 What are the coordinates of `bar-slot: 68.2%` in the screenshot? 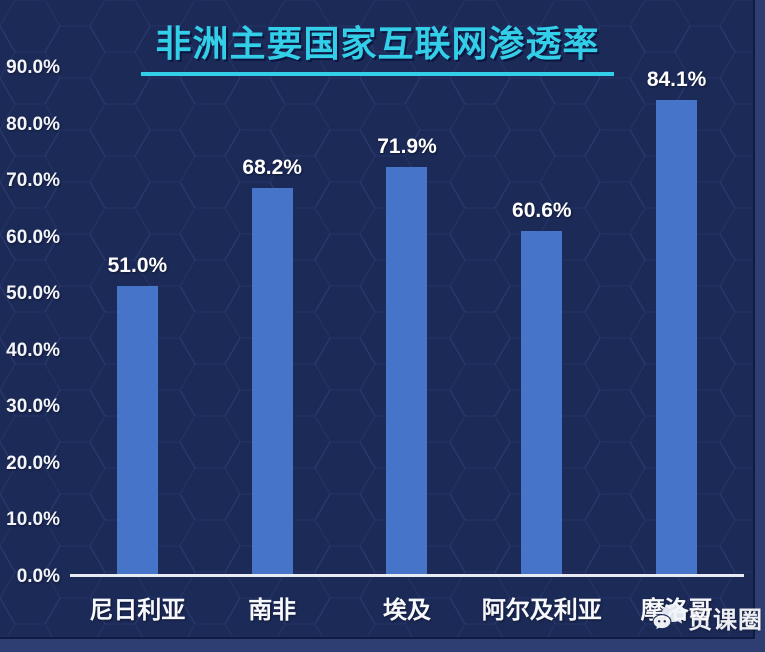 It's located at (272, 321).